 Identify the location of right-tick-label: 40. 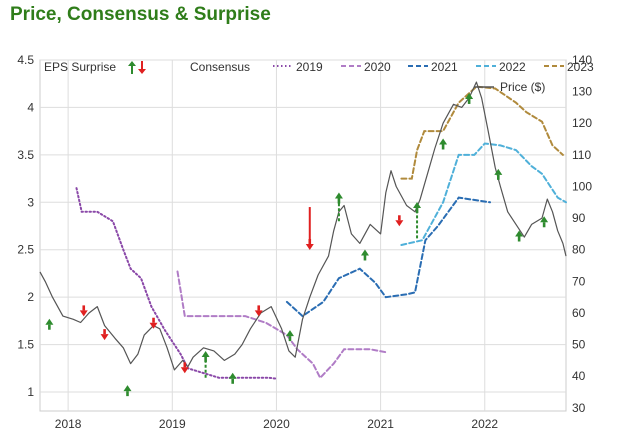
(579, 376).